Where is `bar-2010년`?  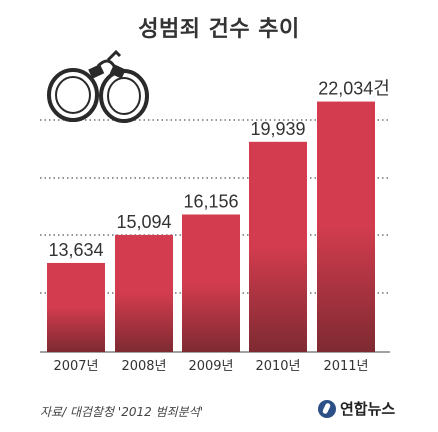 bar-2010년 is located at coordinates (278, 246).